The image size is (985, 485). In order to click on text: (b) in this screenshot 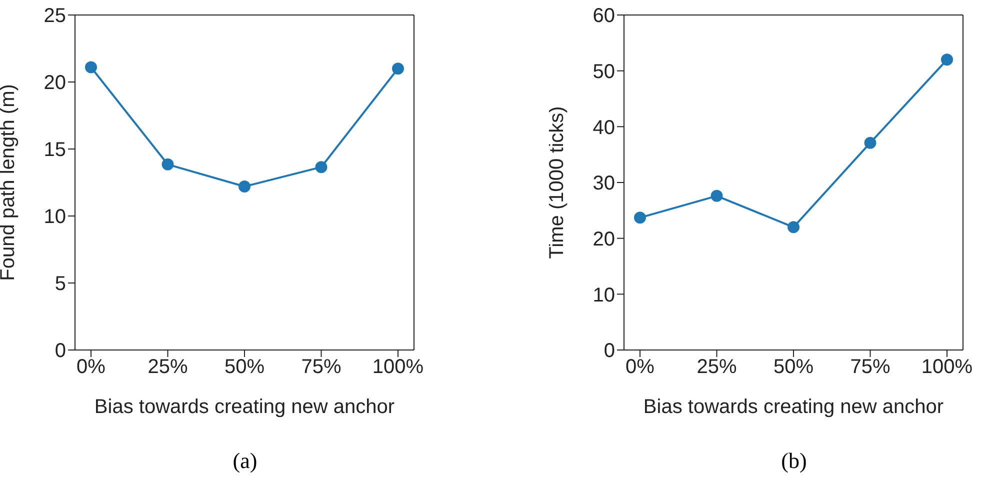, I will do `click(794, 461)`.